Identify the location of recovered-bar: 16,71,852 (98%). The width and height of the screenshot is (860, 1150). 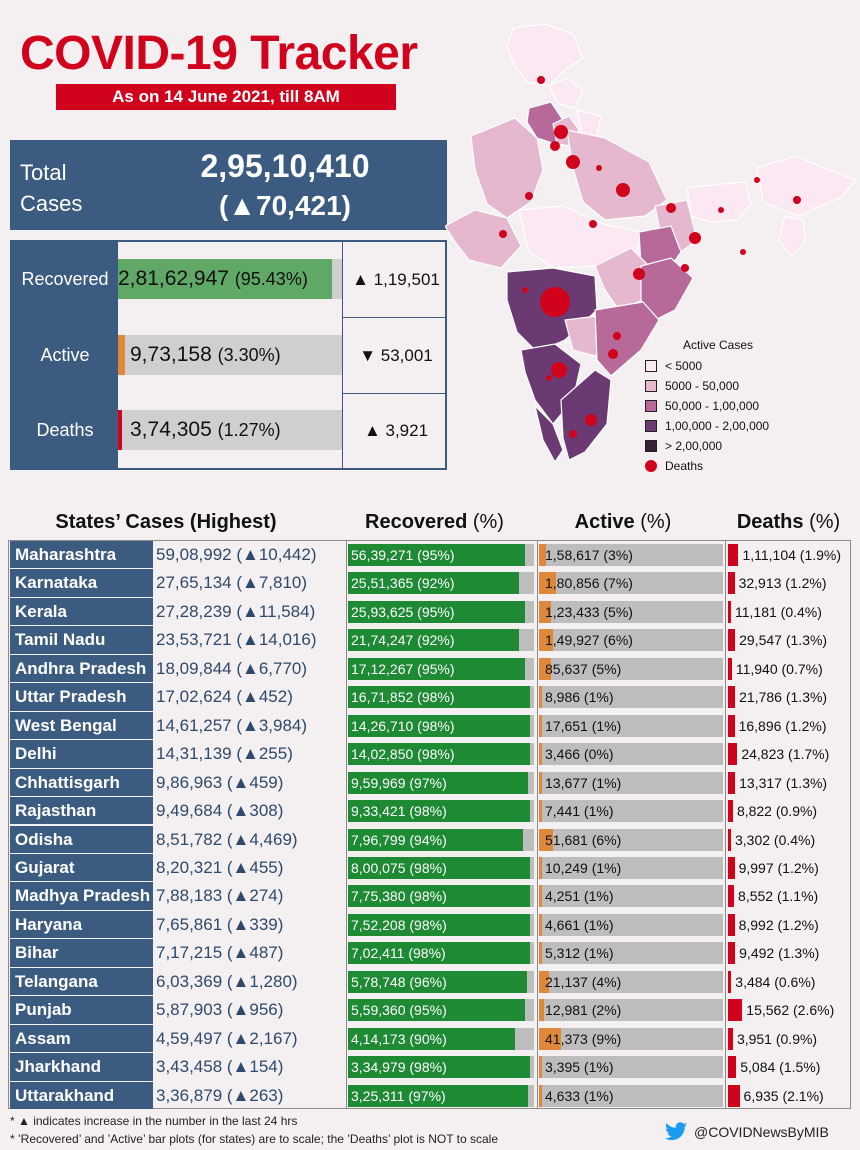
(441, 697).